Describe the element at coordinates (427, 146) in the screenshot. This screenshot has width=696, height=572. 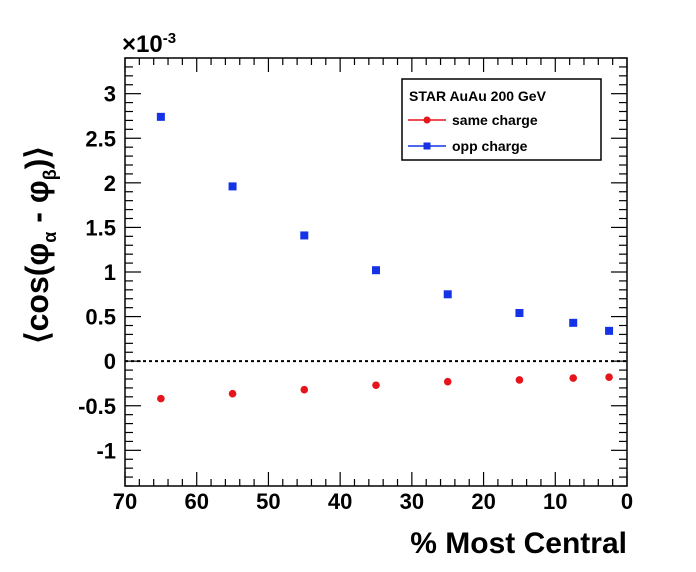
I see `legend-marker-opp-charge` at that location.